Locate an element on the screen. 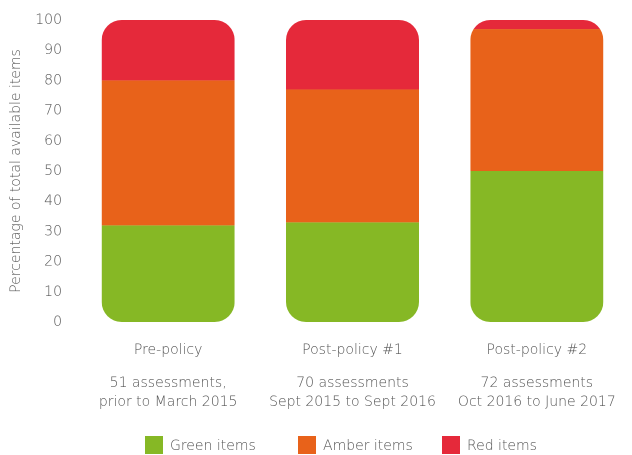  x-tick-label: Pre-policy is located at coordinates (168, 350).